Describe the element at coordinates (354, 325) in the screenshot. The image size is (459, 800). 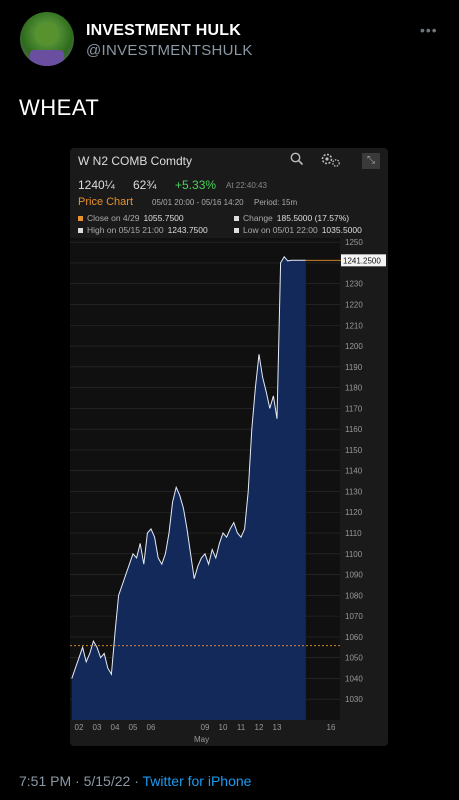
I see `y-tick-label: 1210` at that location.